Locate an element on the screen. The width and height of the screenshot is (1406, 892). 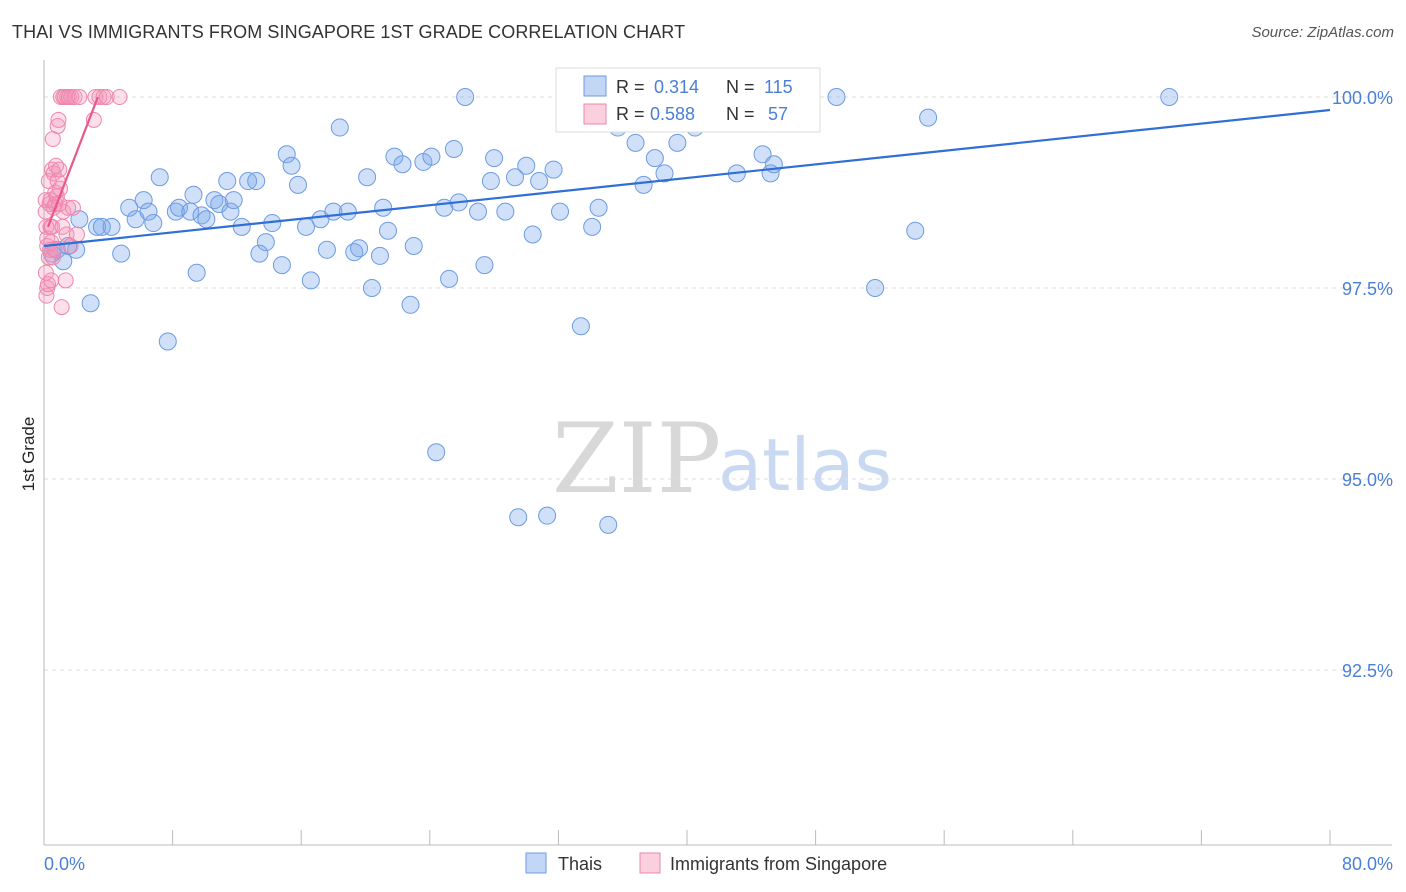
thais-legend-swatch is located at coordinates (595, 86).